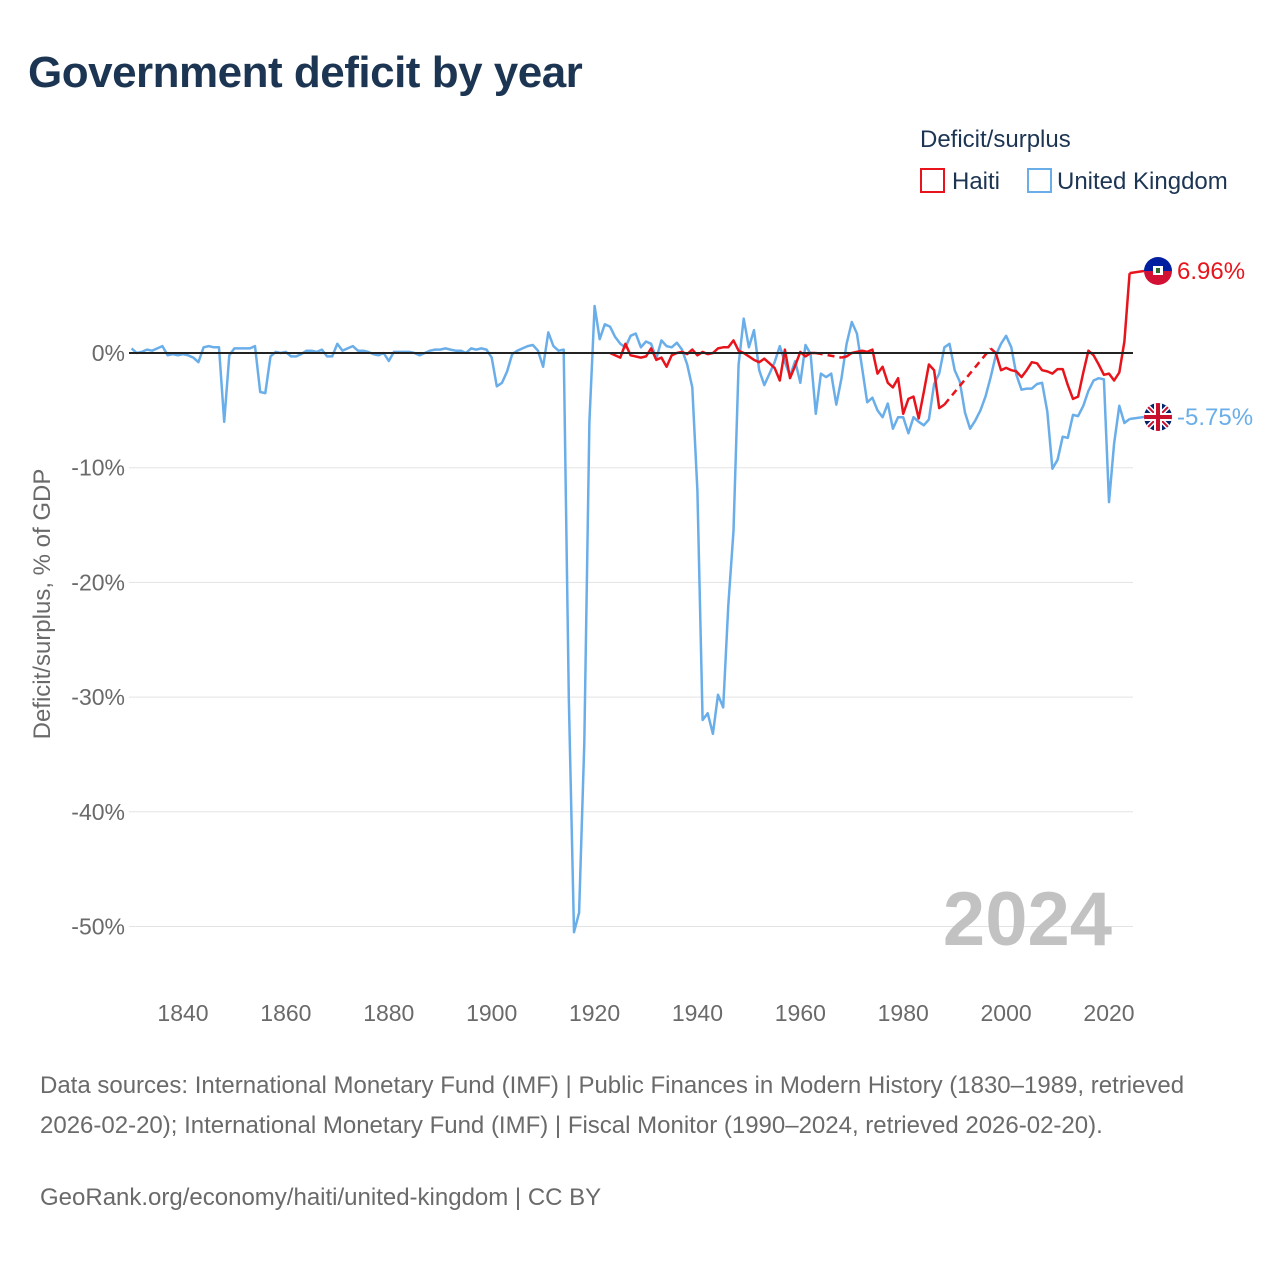  I want to click on x-tick-label: 1940, so click(697, 1013).